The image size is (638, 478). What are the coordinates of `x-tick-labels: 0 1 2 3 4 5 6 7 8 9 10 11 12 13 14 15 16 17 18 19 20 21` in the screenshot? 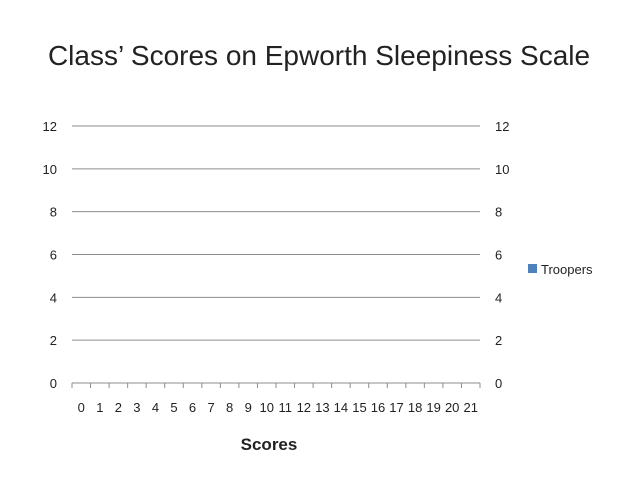 It's located at (278, 407).